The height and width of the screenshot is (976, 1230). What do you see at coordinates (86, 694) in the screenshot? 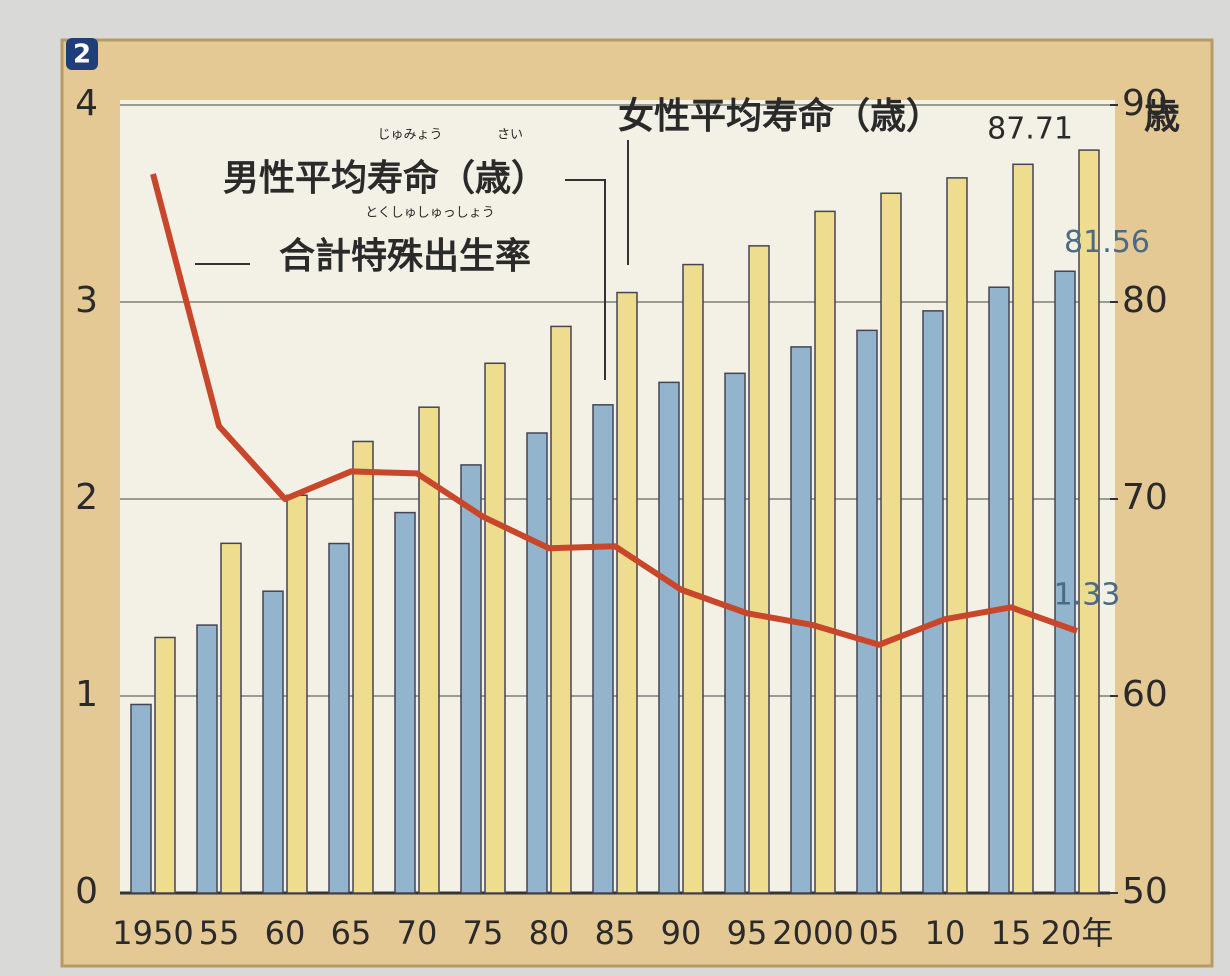
I see `y-tick-label: 1` at bounding box center [86, 694].